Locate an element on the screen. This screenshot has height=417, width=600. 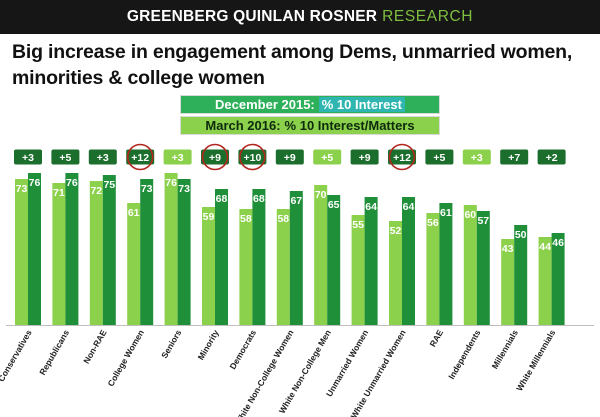
change-label-11: +5 is located at coordinates (439, 158).